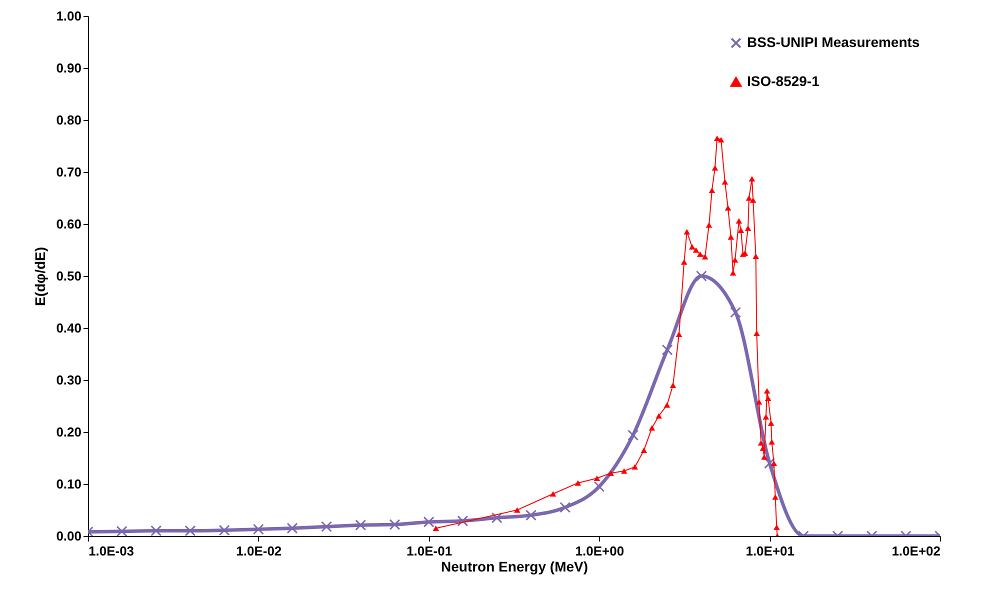 The height and width of the screenshot is (595, 983). I want to click on y-tick-label: 0.30, so click(69, 380).